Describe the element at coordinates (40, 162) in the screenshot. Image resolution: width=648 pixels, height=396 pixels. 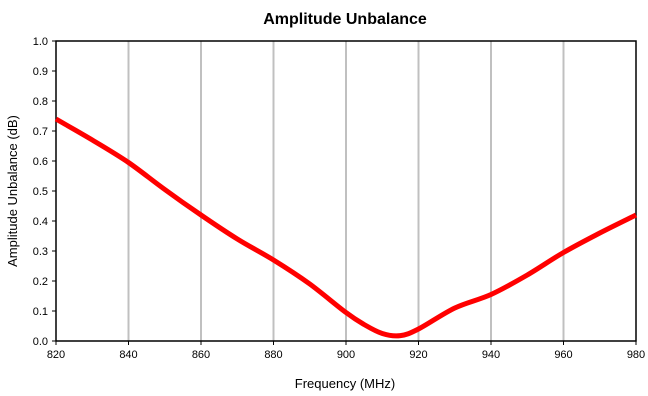
I see `y-tick-label: 0.6` at that location.